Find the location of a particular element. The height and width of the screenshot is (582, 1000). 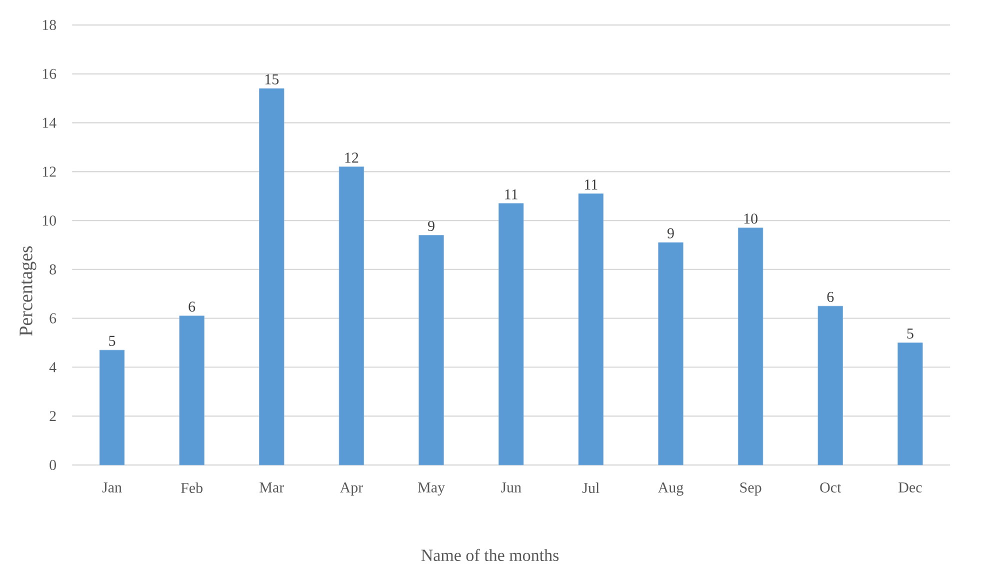

y-tick-label: 10 is located at coordinates (49, 220).